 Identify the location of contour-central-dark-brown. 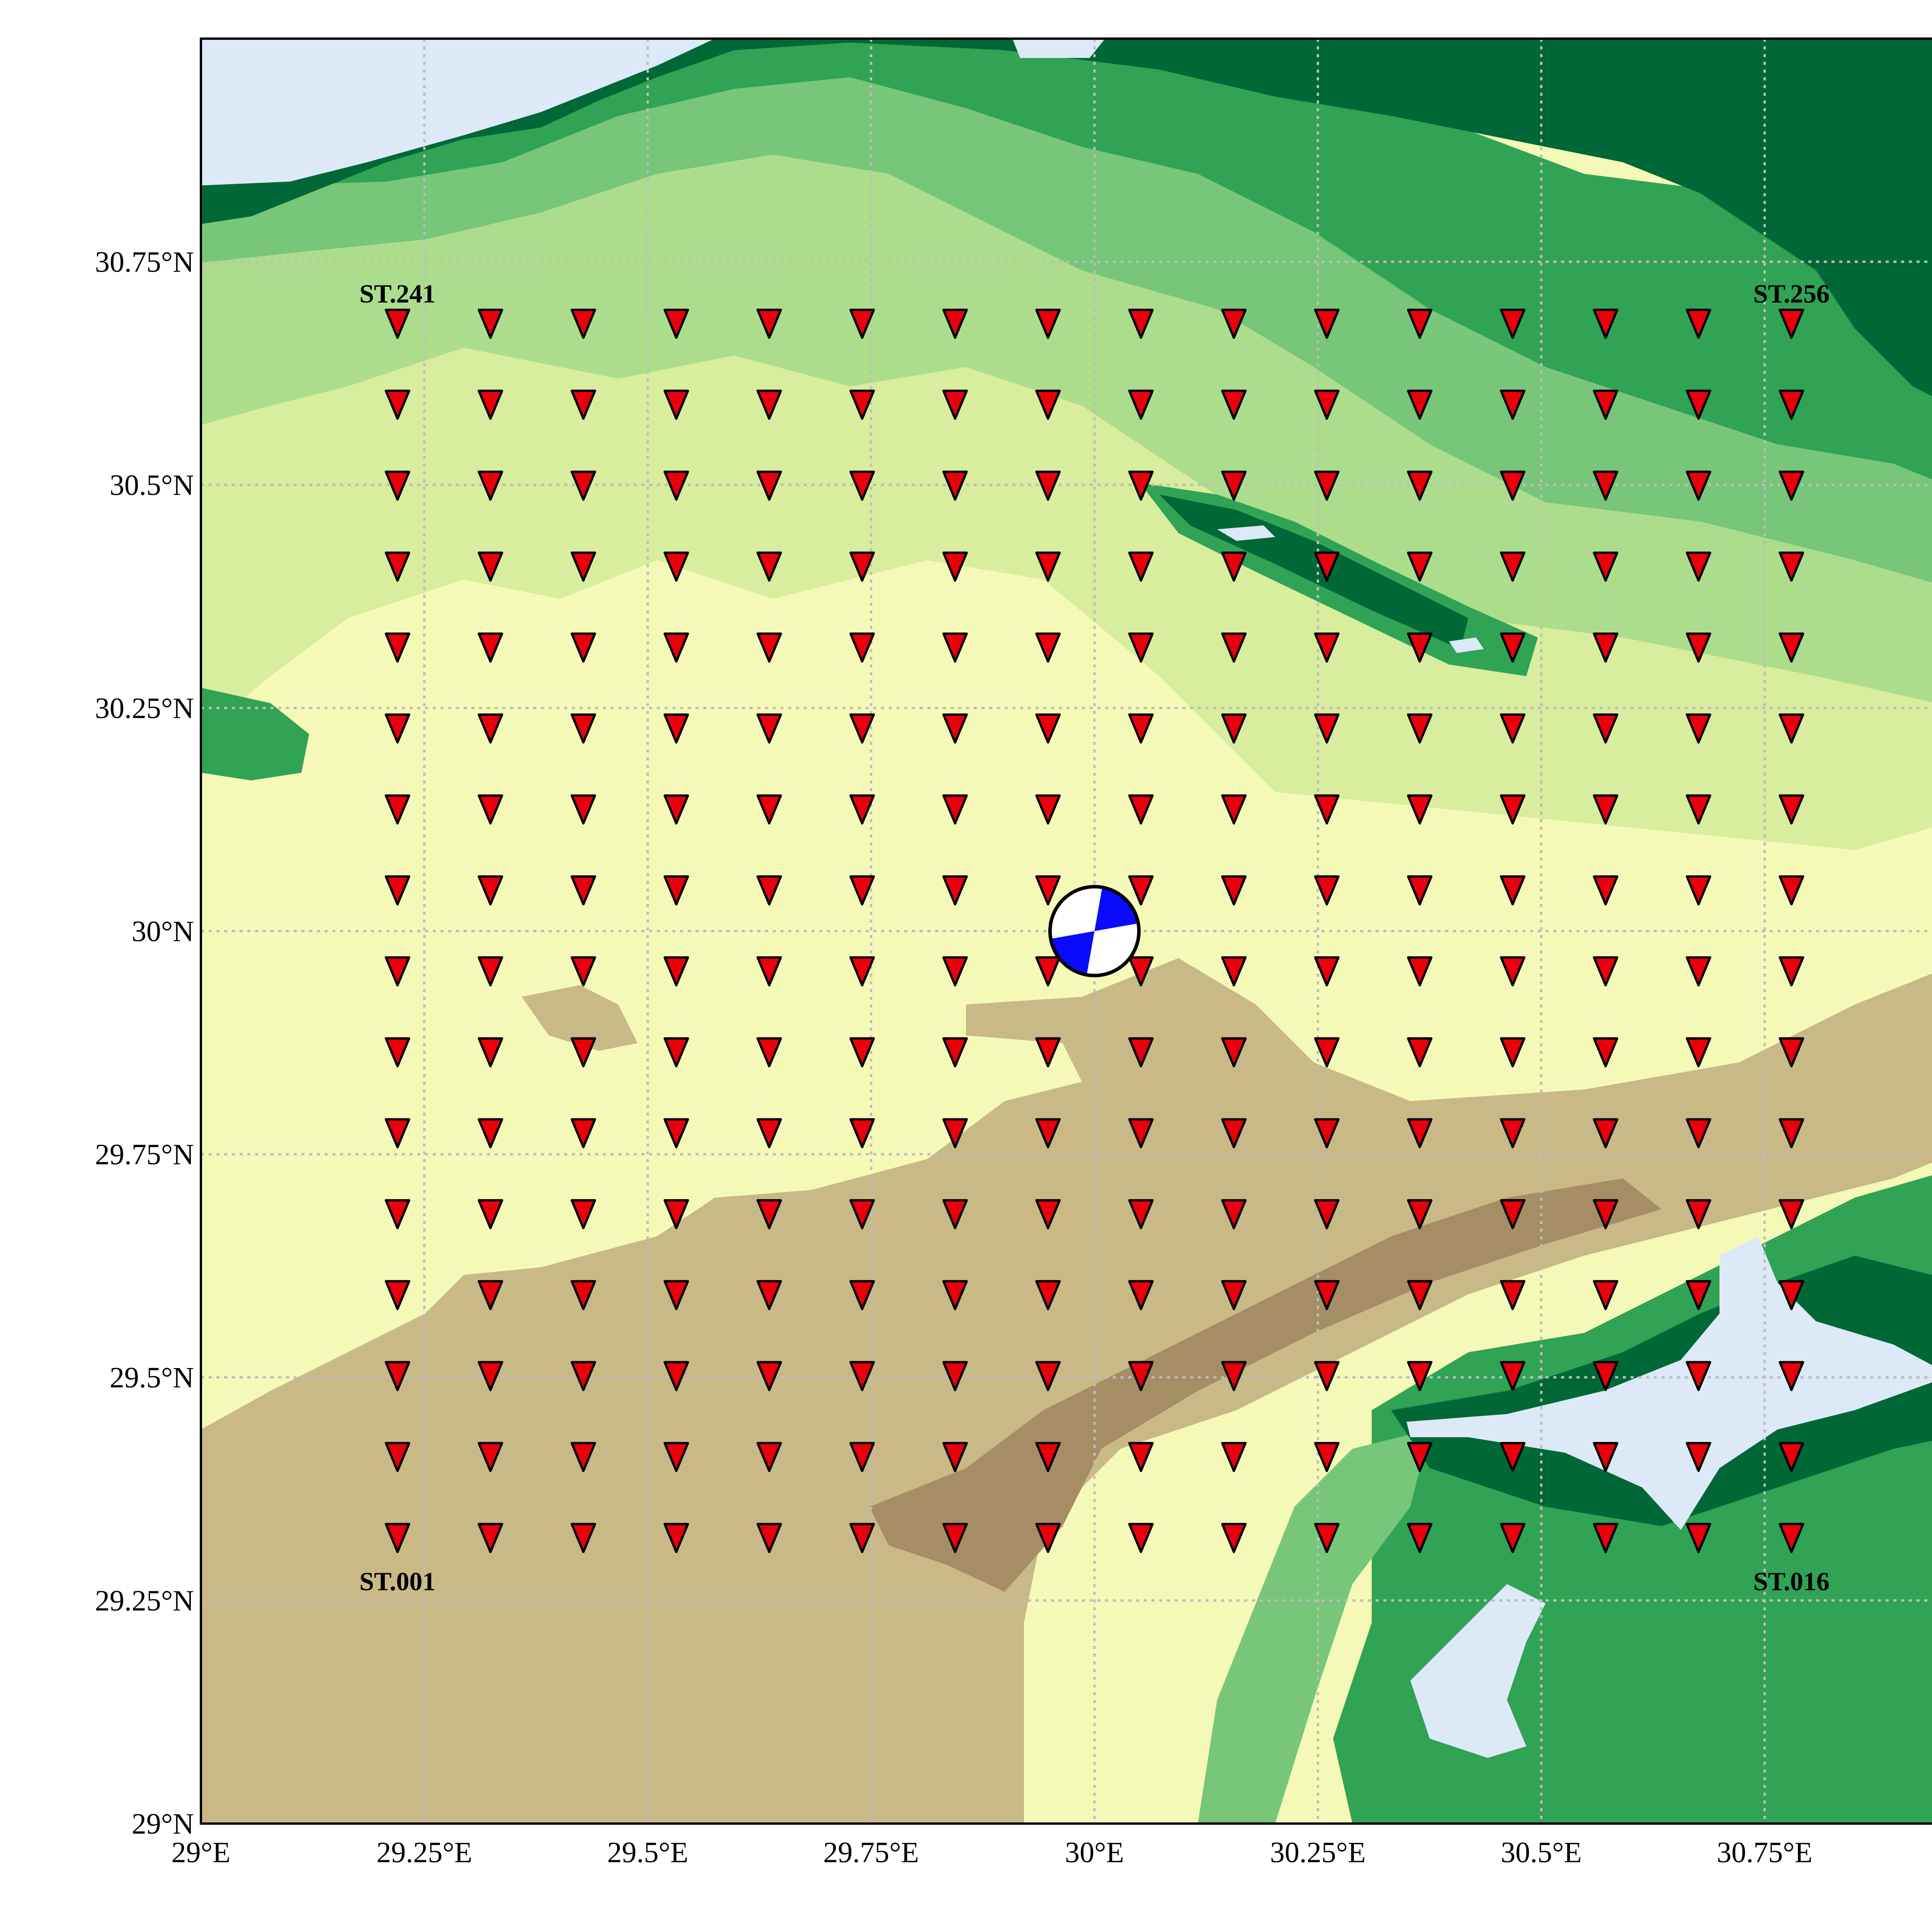
(1265, 1385).